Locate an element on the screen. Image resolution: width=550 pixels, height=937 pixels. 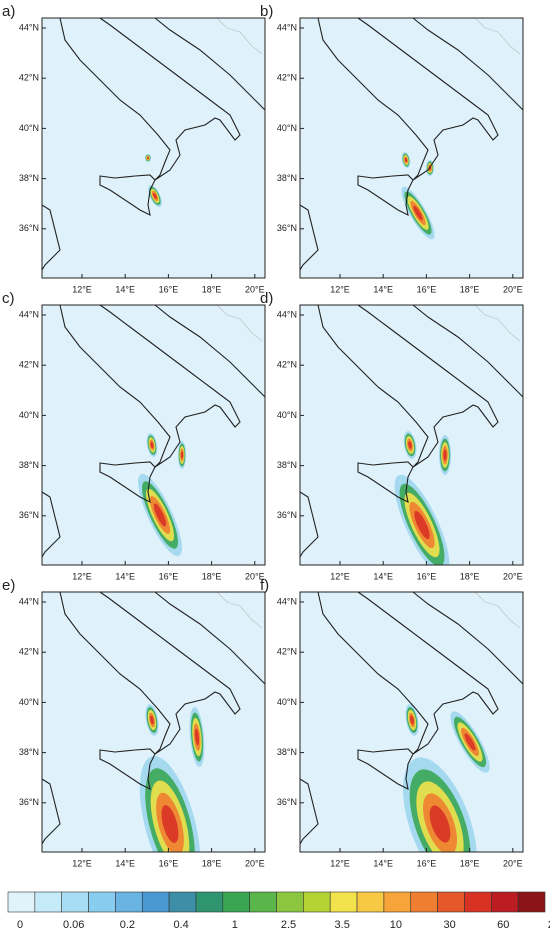
panel-label: e) is located at coordinates (8, 585).